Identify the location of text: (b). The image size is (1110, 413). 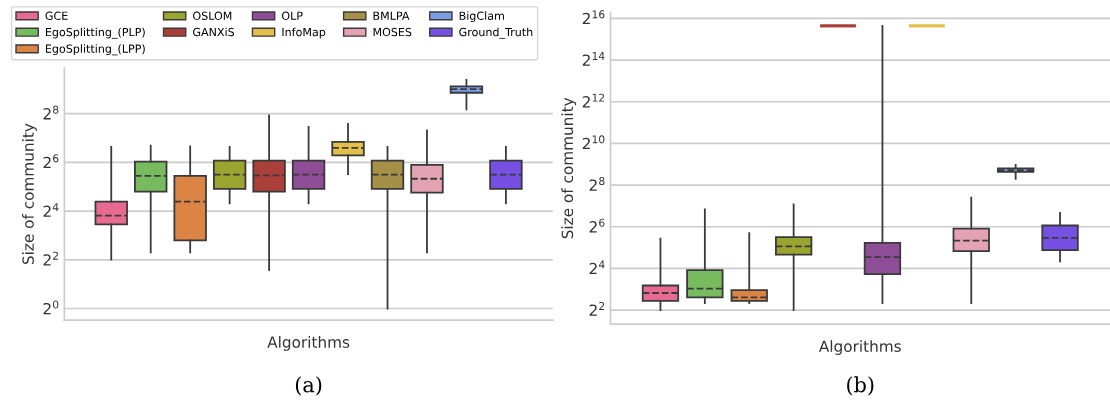
(860, 386).